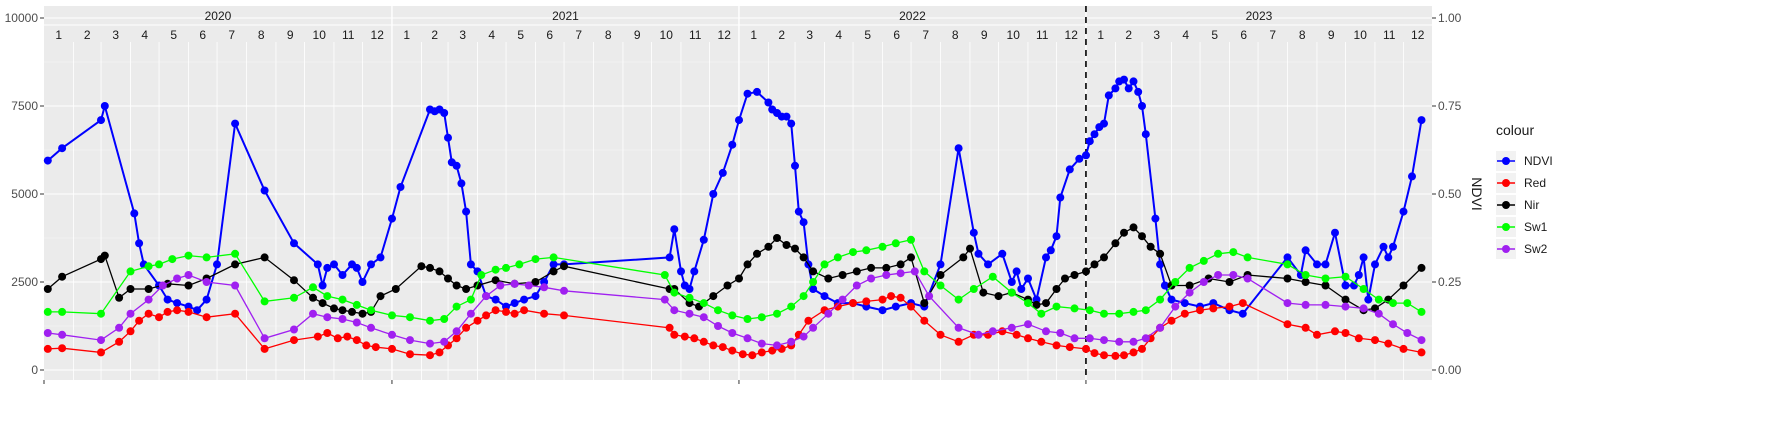  What do you see at coordinates (1506, 205) in the screenshot?
I see `legend-key-point` at bounding box center [1506, 205].